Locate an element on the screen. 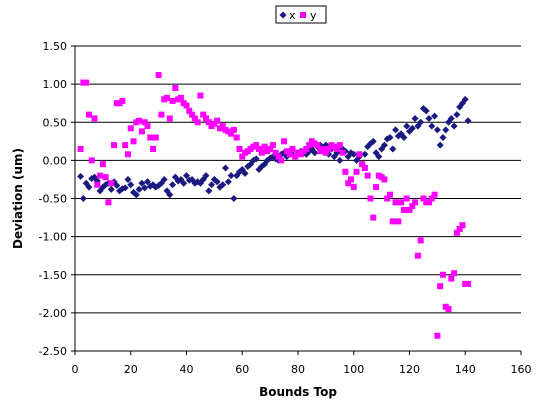  x-tick-label: 40 is located at coordinates (187, 369).